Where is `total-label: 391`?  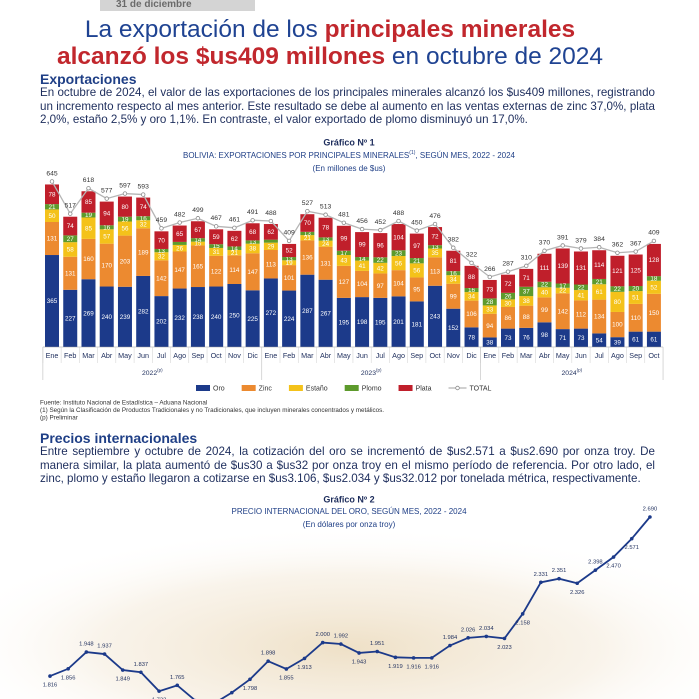
total-label: 391 is located at coordinates (563, 237).